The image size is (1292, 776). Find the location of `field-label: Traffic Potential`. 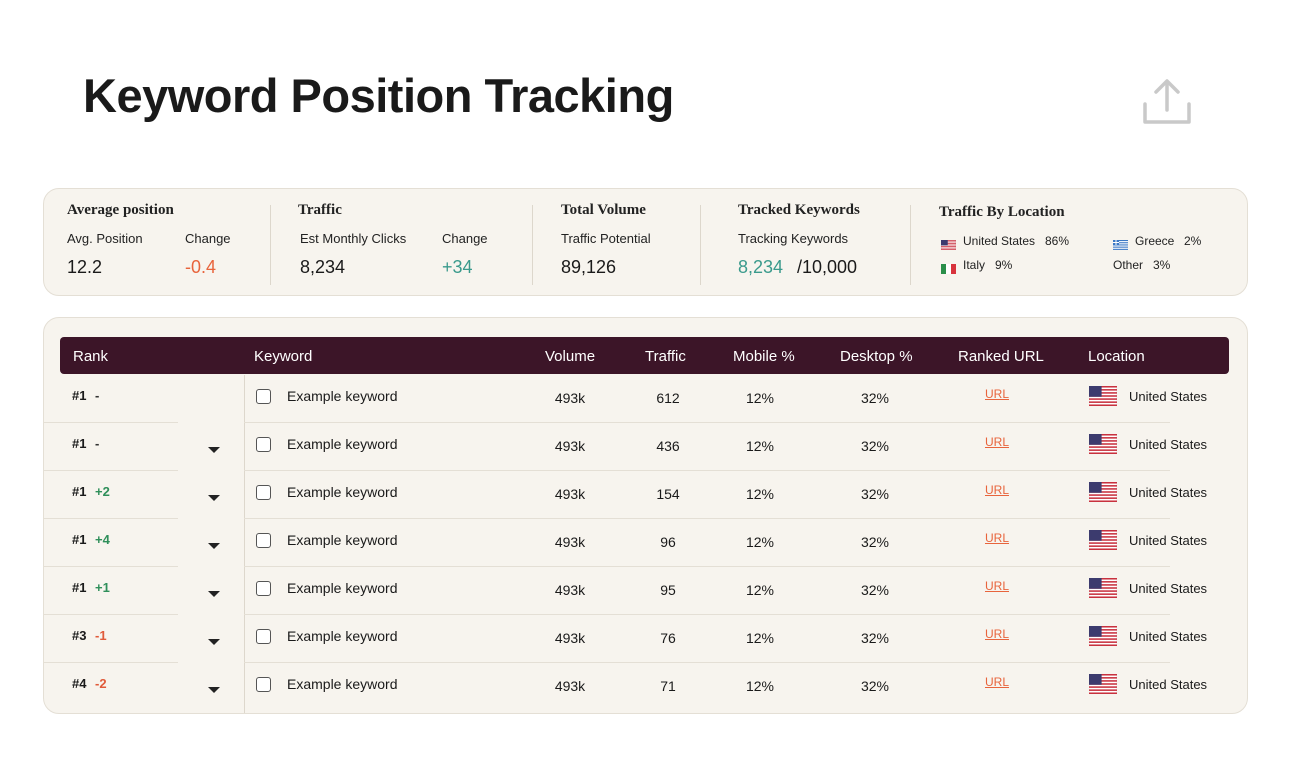

field-label: Traffic Potential is located at coordinates (606, 238).